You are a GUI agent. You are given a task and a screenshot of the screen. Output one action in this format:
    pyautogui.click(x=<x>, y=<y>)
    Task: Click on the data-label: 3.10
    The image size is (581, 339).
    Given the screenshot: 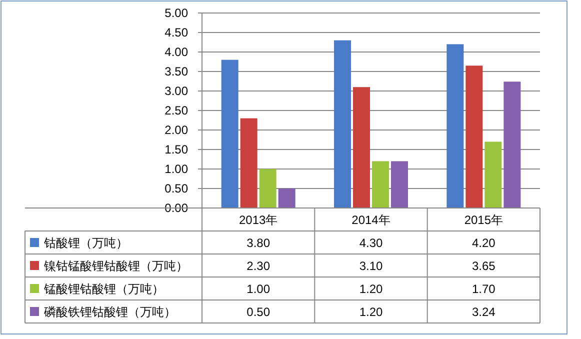 What is the action you would take?
    pyautogui.click(x=371, y=266)
    